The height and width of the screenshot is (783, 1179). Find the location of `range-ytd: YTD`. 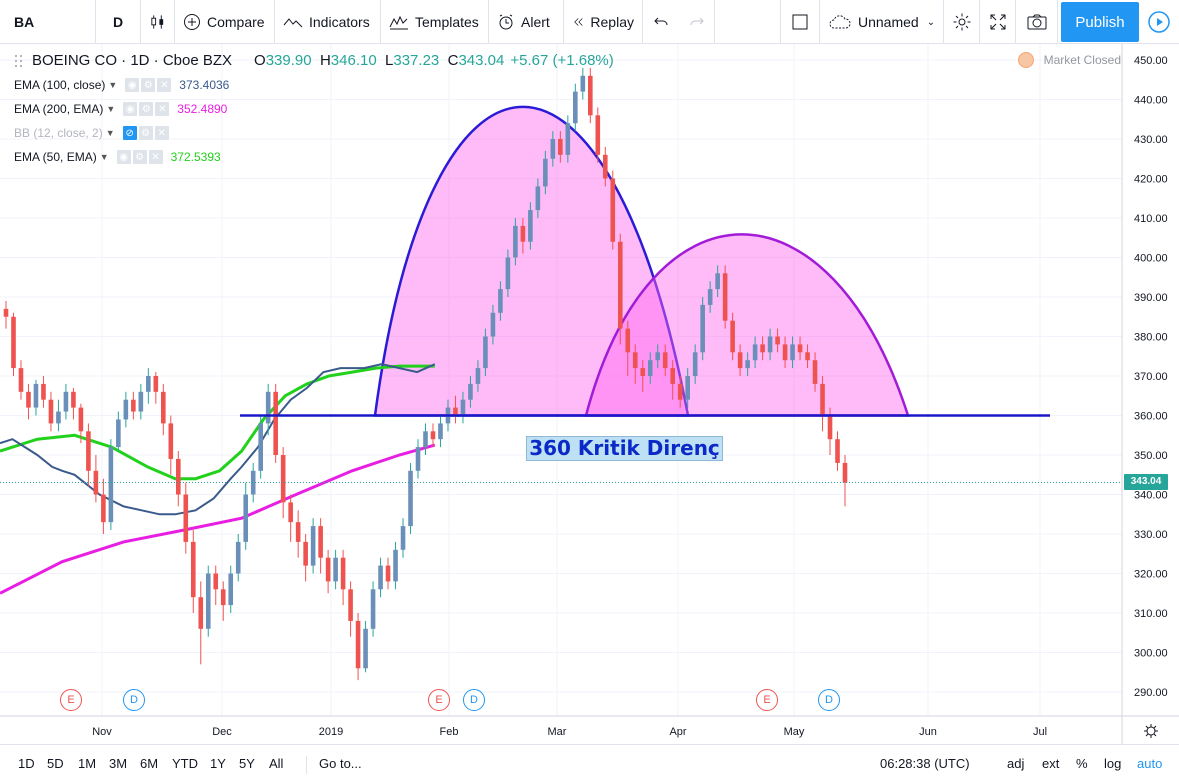

range-ytd: YTD is located at coordinates (185, 763).